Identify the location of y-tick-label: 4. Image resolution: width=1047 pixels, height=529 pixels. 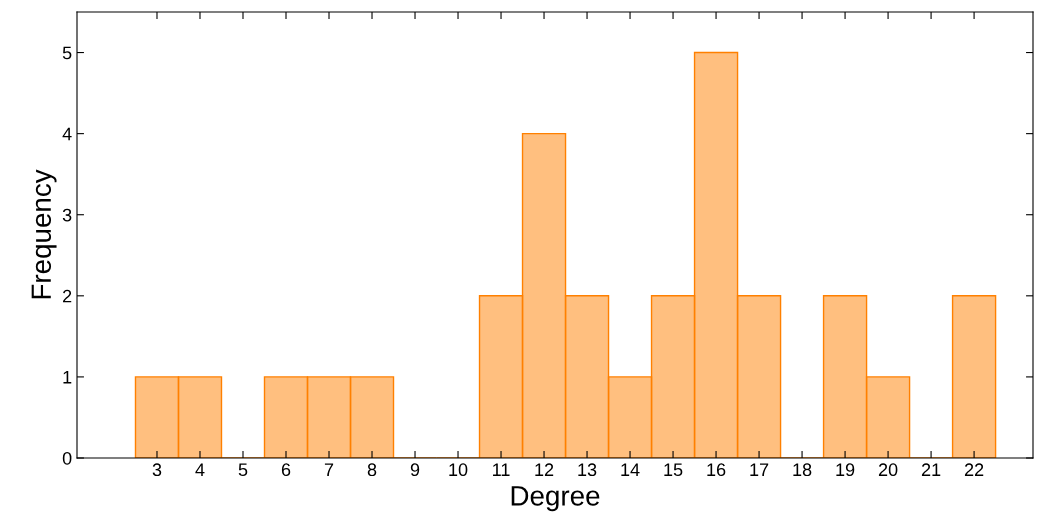
(67, 134).